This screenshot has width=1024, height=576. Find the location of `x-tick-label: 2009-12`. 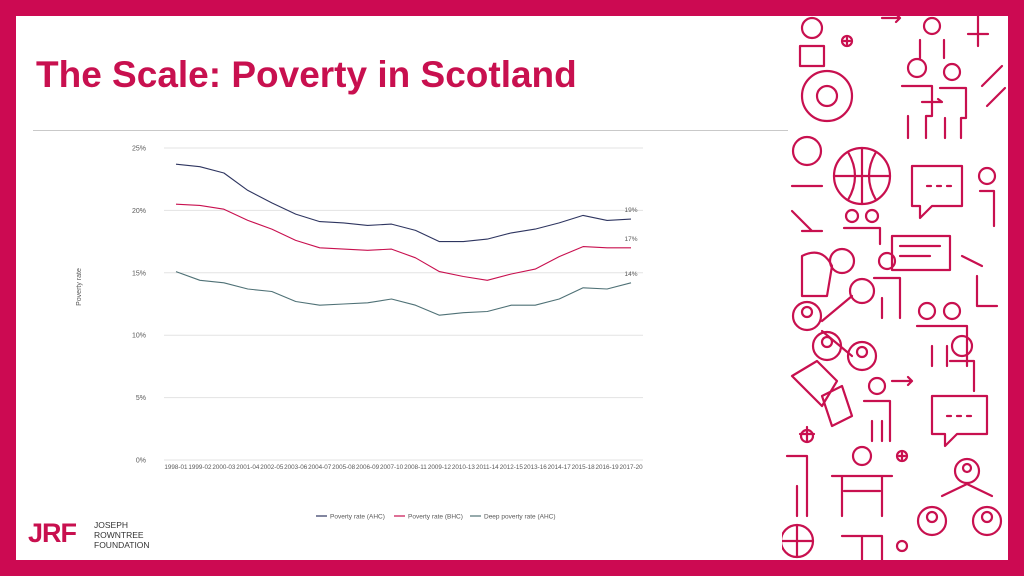

x-tick-label: 2009-12 is located at coordinates (440, 467).